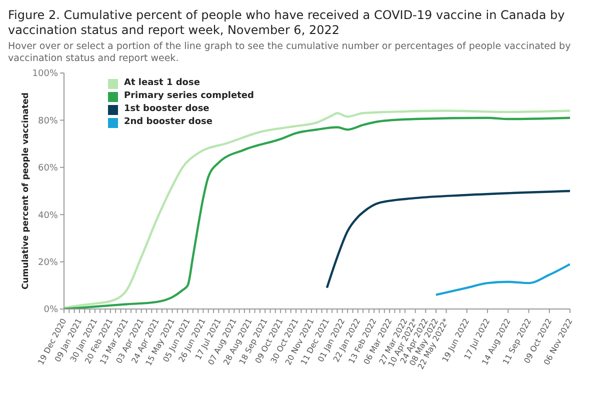 Image resolution: width=600 pixels, height=393 pixels. Describe the element at coordinates (48, 215) in the screenshot. I see `y-tick-label: 40%` at that location.